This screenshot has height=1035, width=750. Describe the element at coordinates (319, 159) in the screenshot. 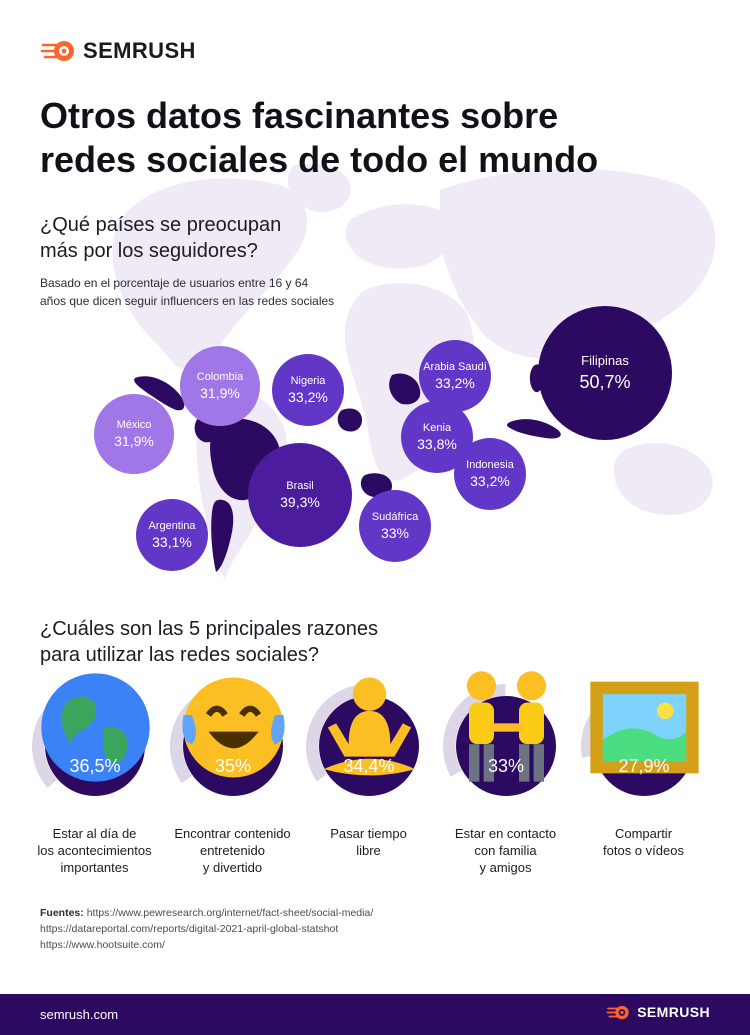

I see `title-line-2: redes sociales de todo el mundo` at that location.